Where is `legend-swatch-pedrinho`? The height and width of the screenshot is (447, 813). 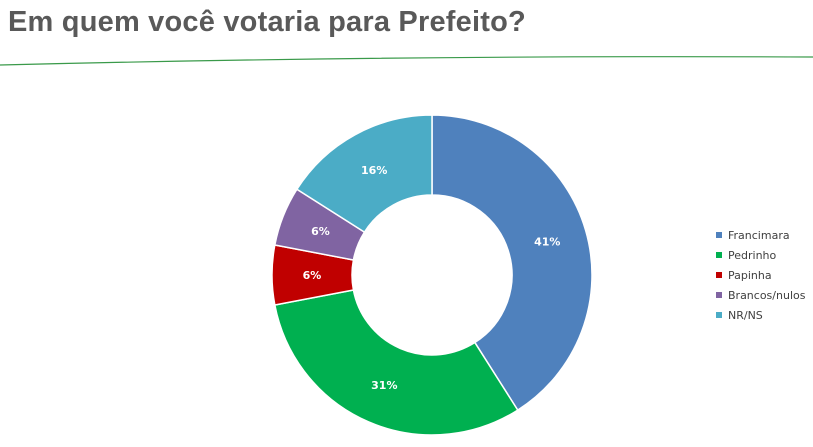 legend-swatch-pedrinho is located at coordinates (719, 255).